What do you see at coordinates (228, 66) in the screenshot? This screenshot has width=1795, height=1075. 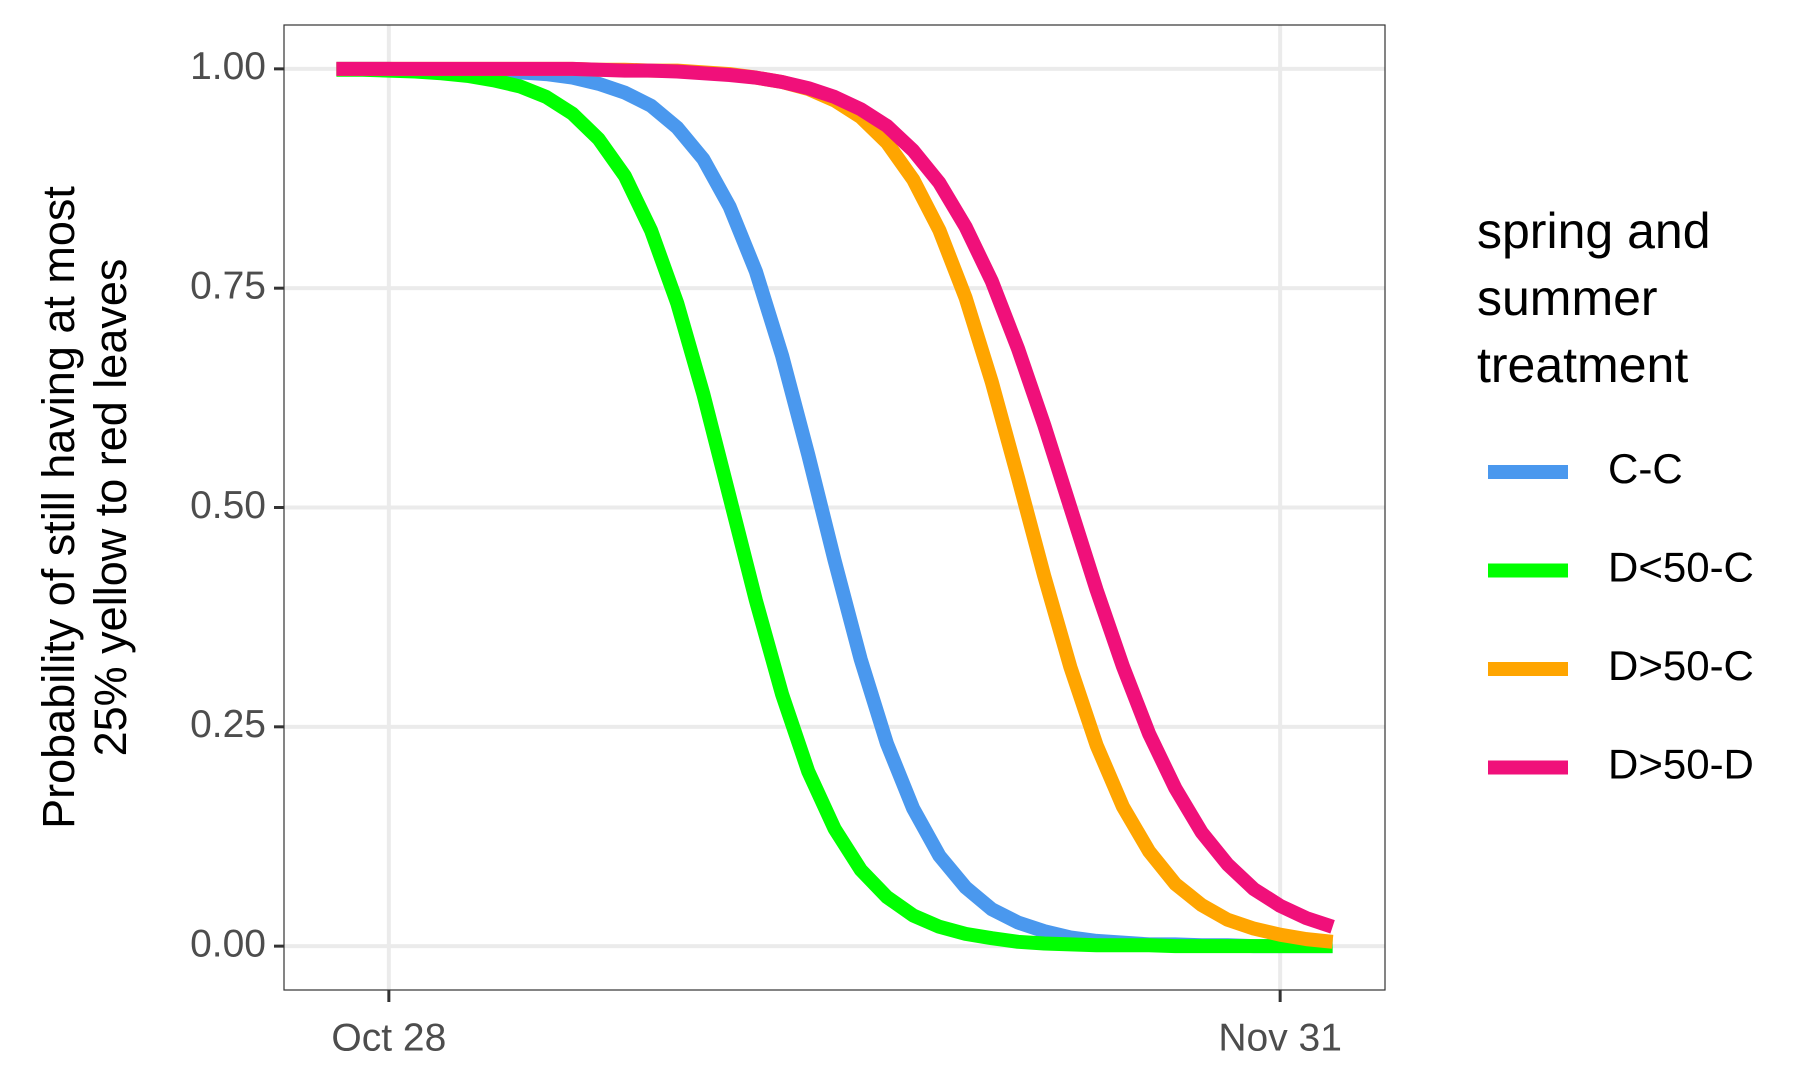 I see `y-tick-label: 1.00` at bounding box center [228, 66].